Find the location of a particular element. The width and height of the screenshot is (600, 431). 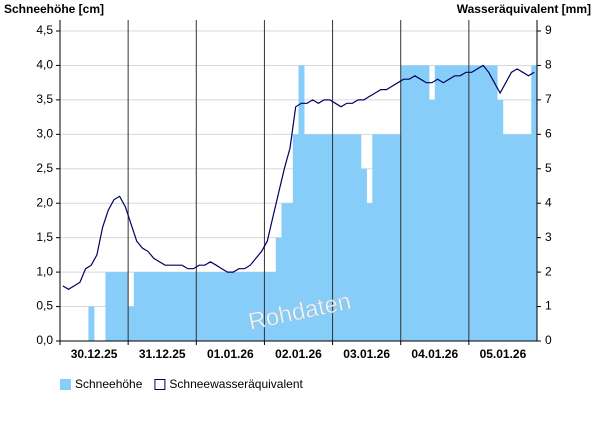

y2-tick-label: 3 is located at coordinates (548, 237).